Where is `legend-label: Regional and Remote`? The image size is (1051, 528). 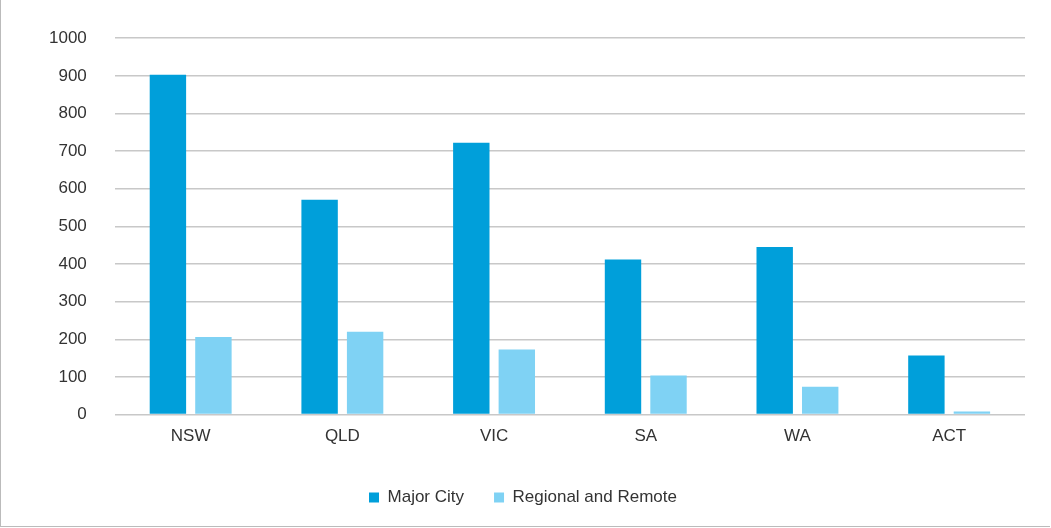 legend-label: Regional and Remote is located at coordinates (594, 497).